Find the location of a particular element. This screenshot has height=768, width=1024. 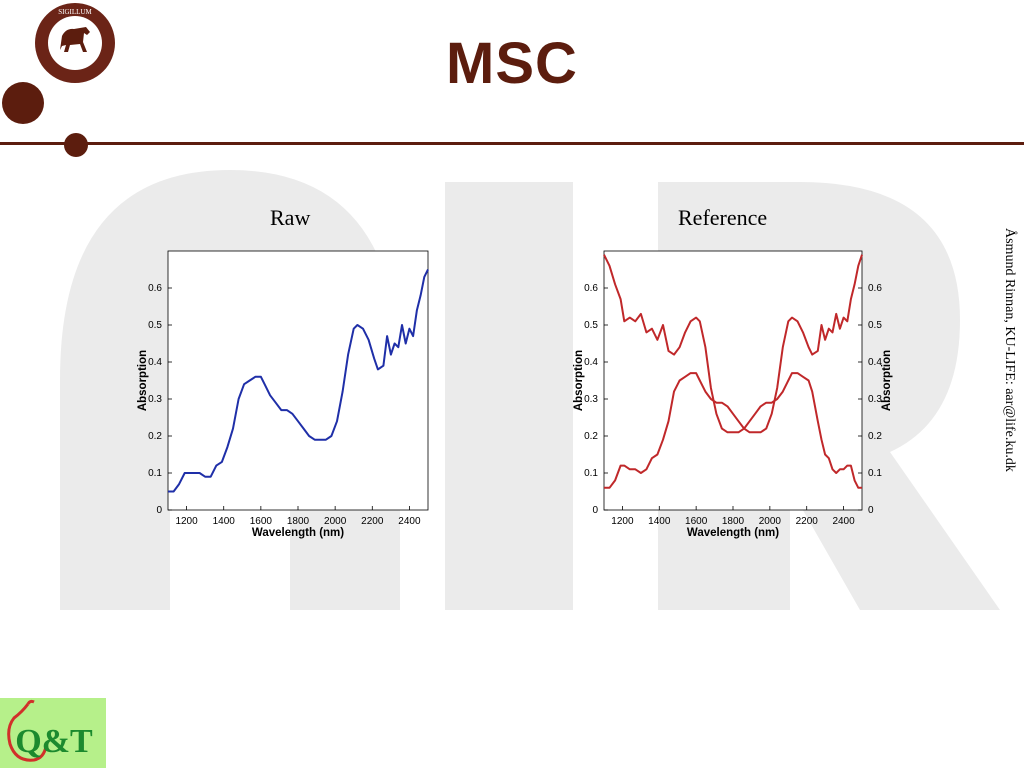

y-tick-label-right: 0 is located at coordinates (871, 510).